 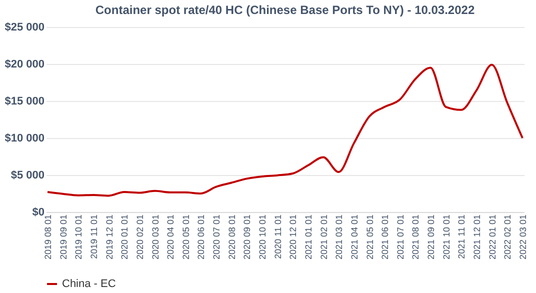 I want to click on y-tick-label: $25 000, so click(x=24, y=28).